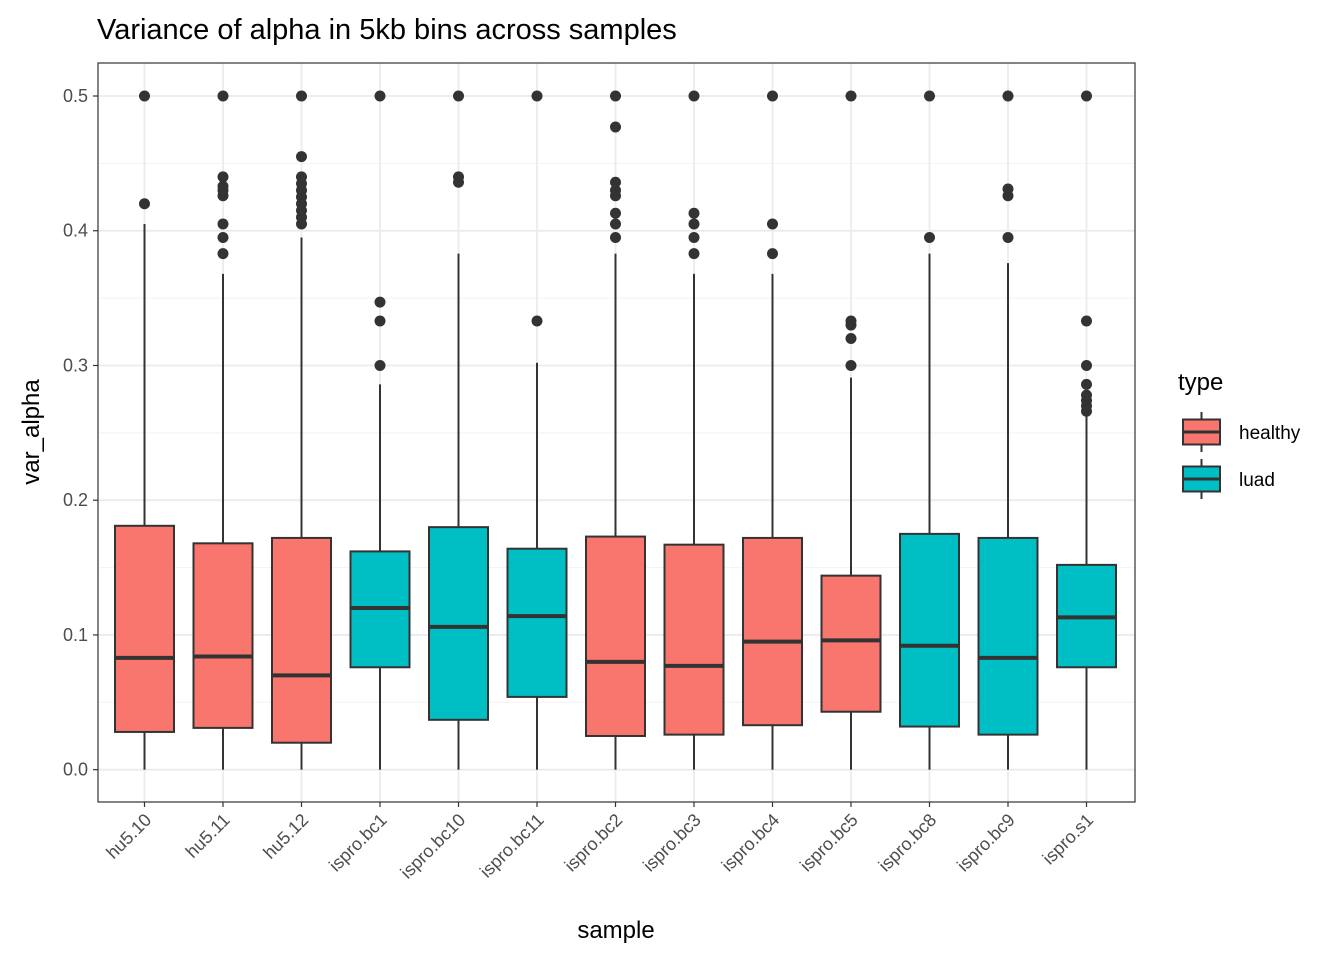 This screenshot has width=1344, height=960. What do you see at coordinates (929, 430) in the screenshot?
I see `box-ispro.bc8` at bounding box center [929, 430].